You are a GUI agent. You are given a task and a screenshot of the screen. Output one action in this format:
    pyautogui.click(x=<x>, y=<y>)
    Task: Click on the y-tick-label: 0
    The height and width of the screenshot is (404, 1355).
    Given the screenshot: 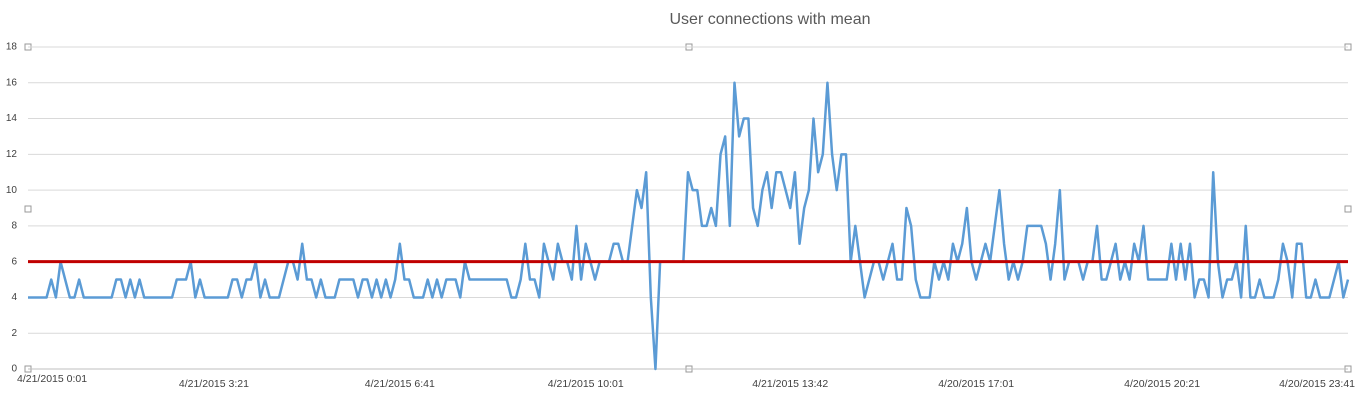 What is the action you would take?
    pyautogui.click(x=14, y=369)
    